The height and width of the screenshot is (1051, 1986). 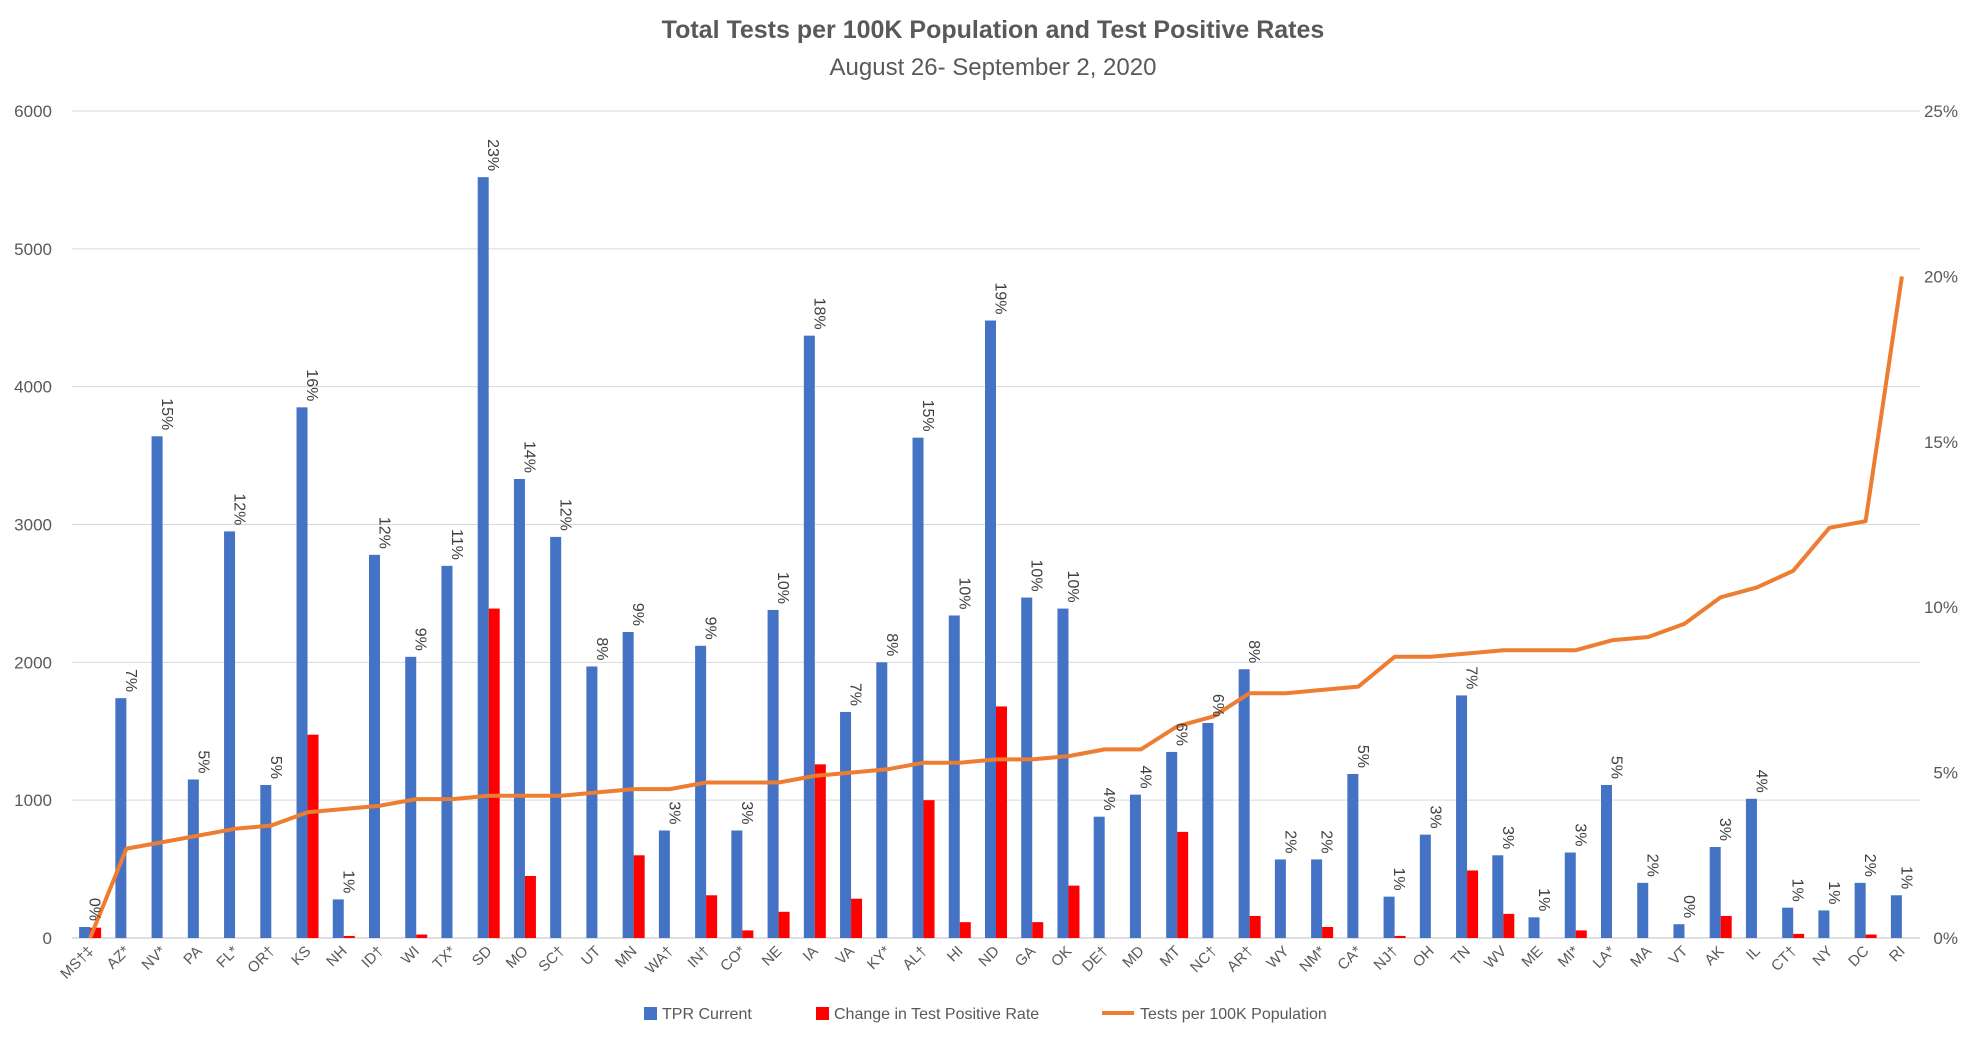 What do you see at coordinates (227, 957) in the screenshot?
I see `category-label: FL*` at bounding box center [227, 957].